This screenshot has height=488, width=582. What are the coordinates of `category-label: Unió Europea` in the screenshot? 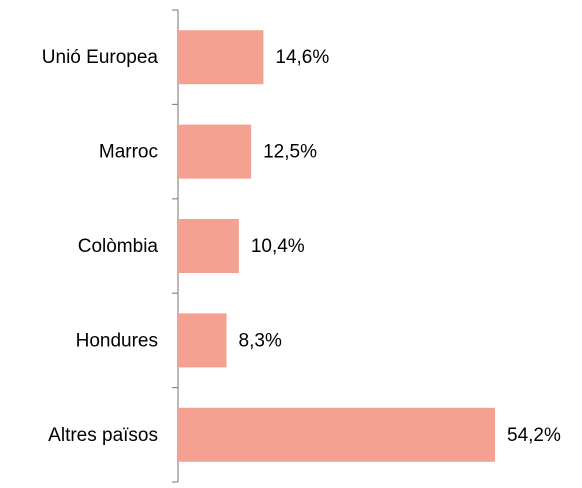 It's located at (100, 57).